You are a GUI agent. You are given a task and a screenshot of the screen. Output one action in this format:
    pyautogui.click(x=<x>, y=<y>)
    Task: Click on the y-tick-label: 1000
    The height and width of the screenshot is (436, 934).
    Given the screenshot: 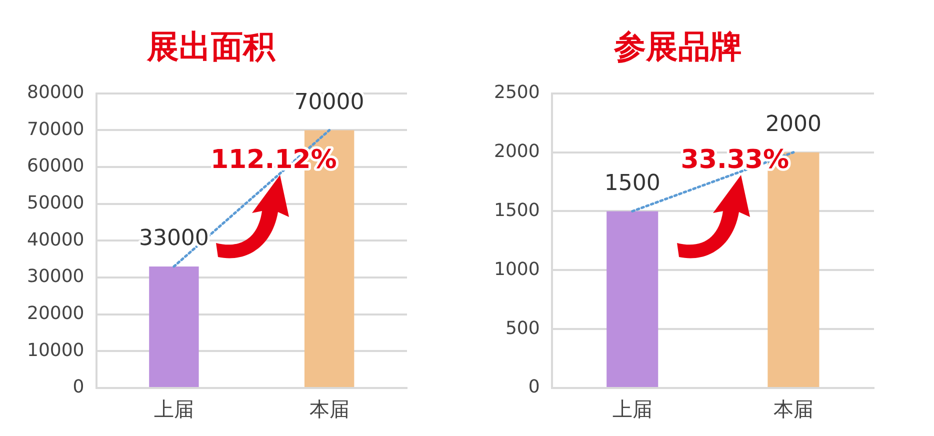 What is the action you would take?
    pyautogui.click(x=517, y=269)
    